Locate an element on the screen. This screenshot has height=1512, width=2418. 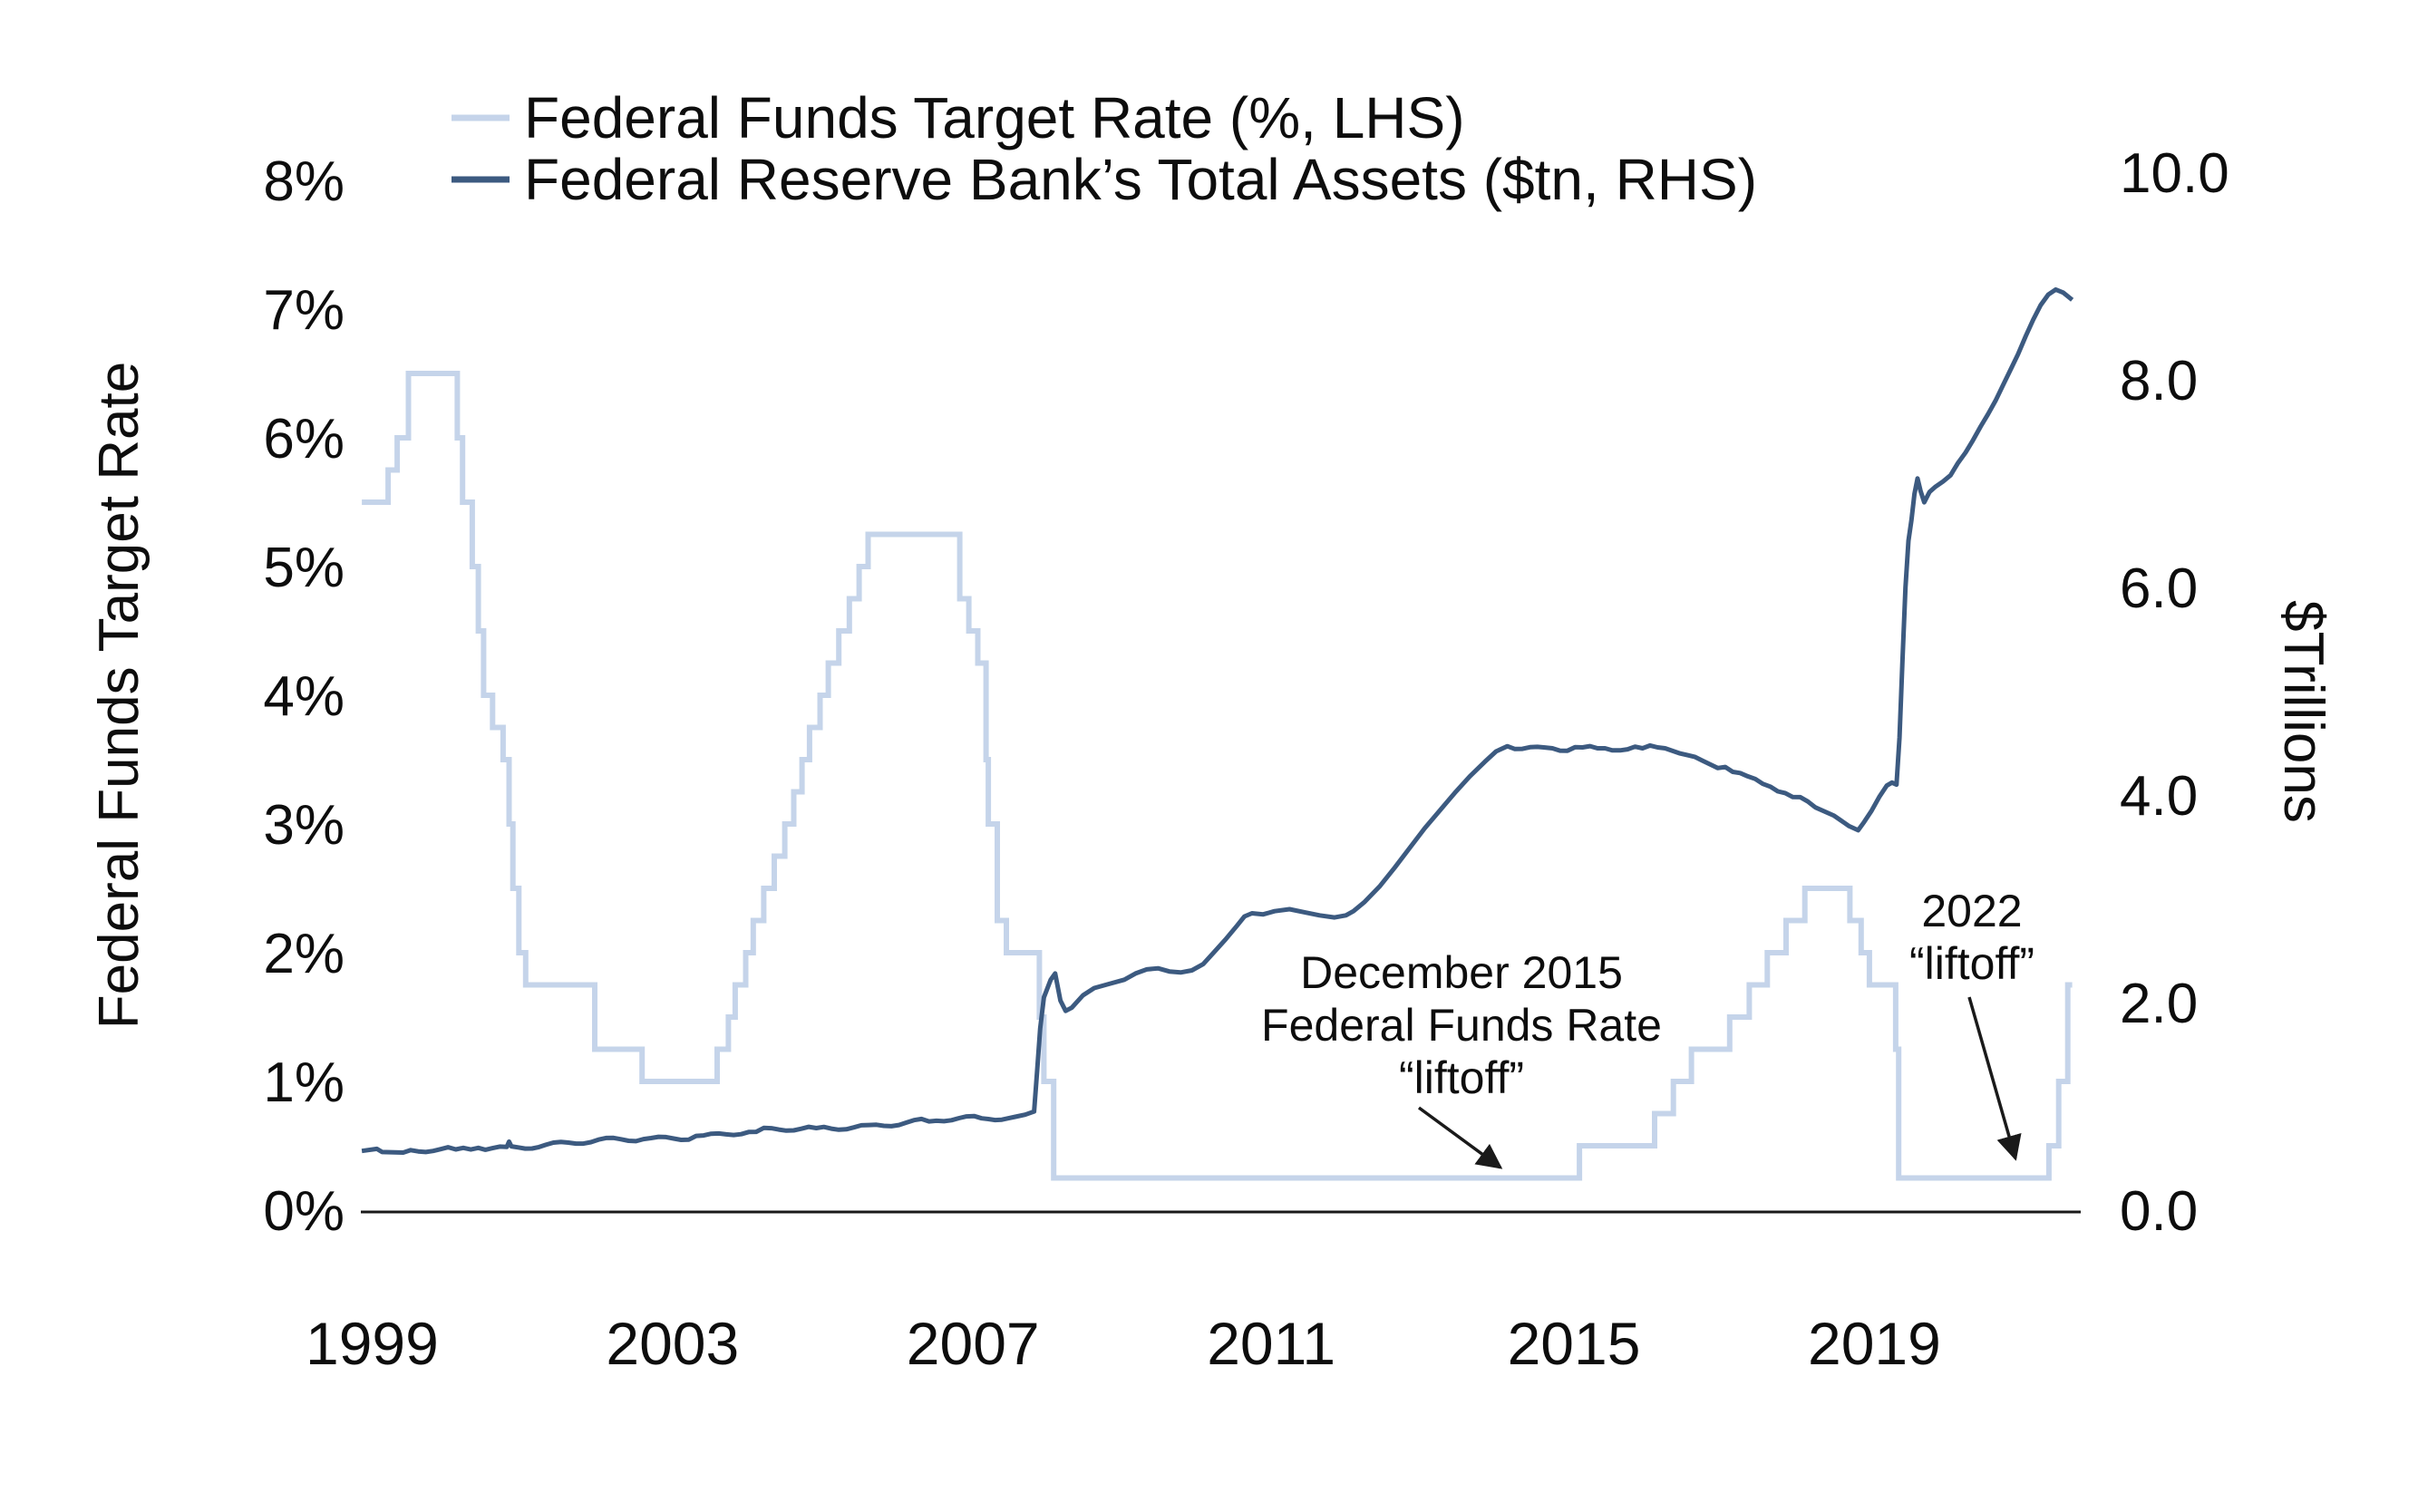
right-axis-tick-label: 10.0 is located at coordinates (2174, 174).